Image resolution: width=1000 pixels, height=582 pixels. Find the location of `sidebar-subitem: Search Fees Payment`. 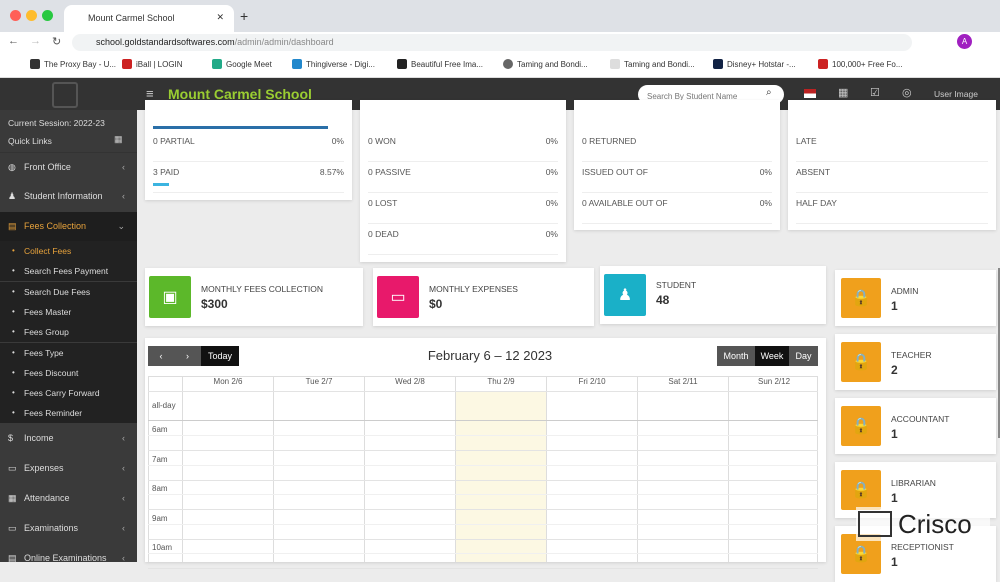

sidebar-subitem: Search Fees Payment is located at coordinates (68, 271).